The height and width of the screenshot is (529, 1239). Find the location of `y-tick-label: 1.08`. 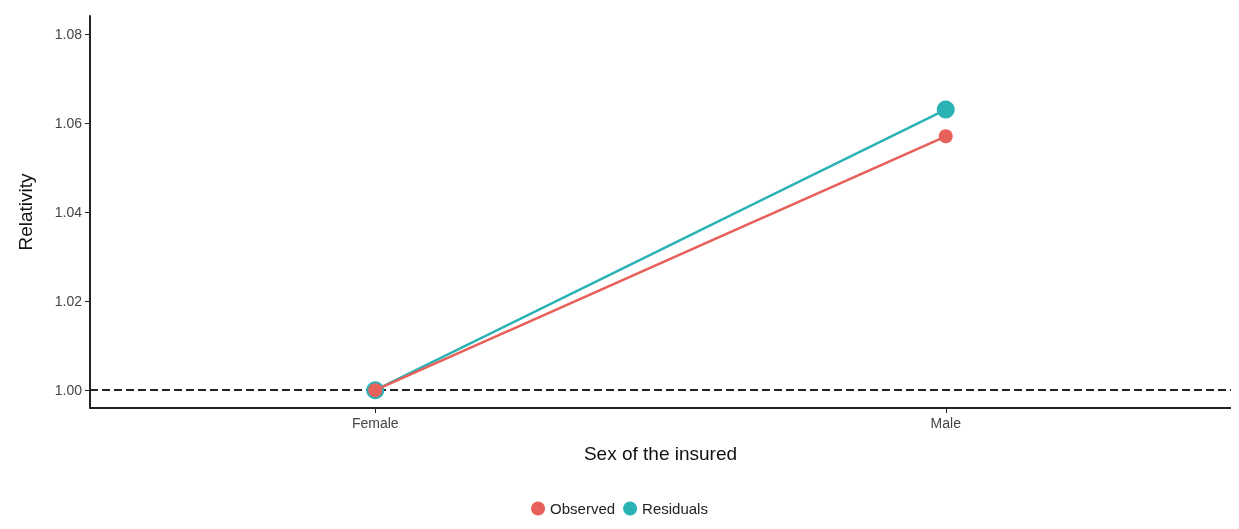

y-tick-label: 1.08 is located at coordinates (68, 33).